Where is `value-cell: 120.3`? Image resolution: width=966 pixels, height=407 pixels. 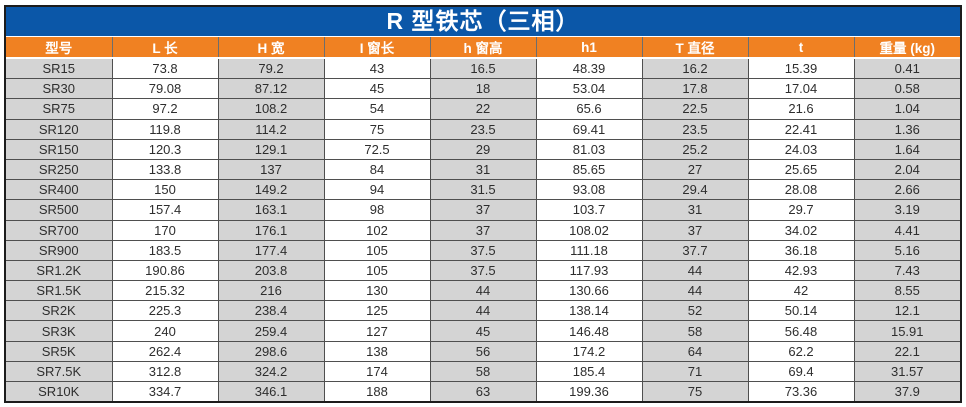 value-cell: 120.3 is located at coordinates (165, 149).